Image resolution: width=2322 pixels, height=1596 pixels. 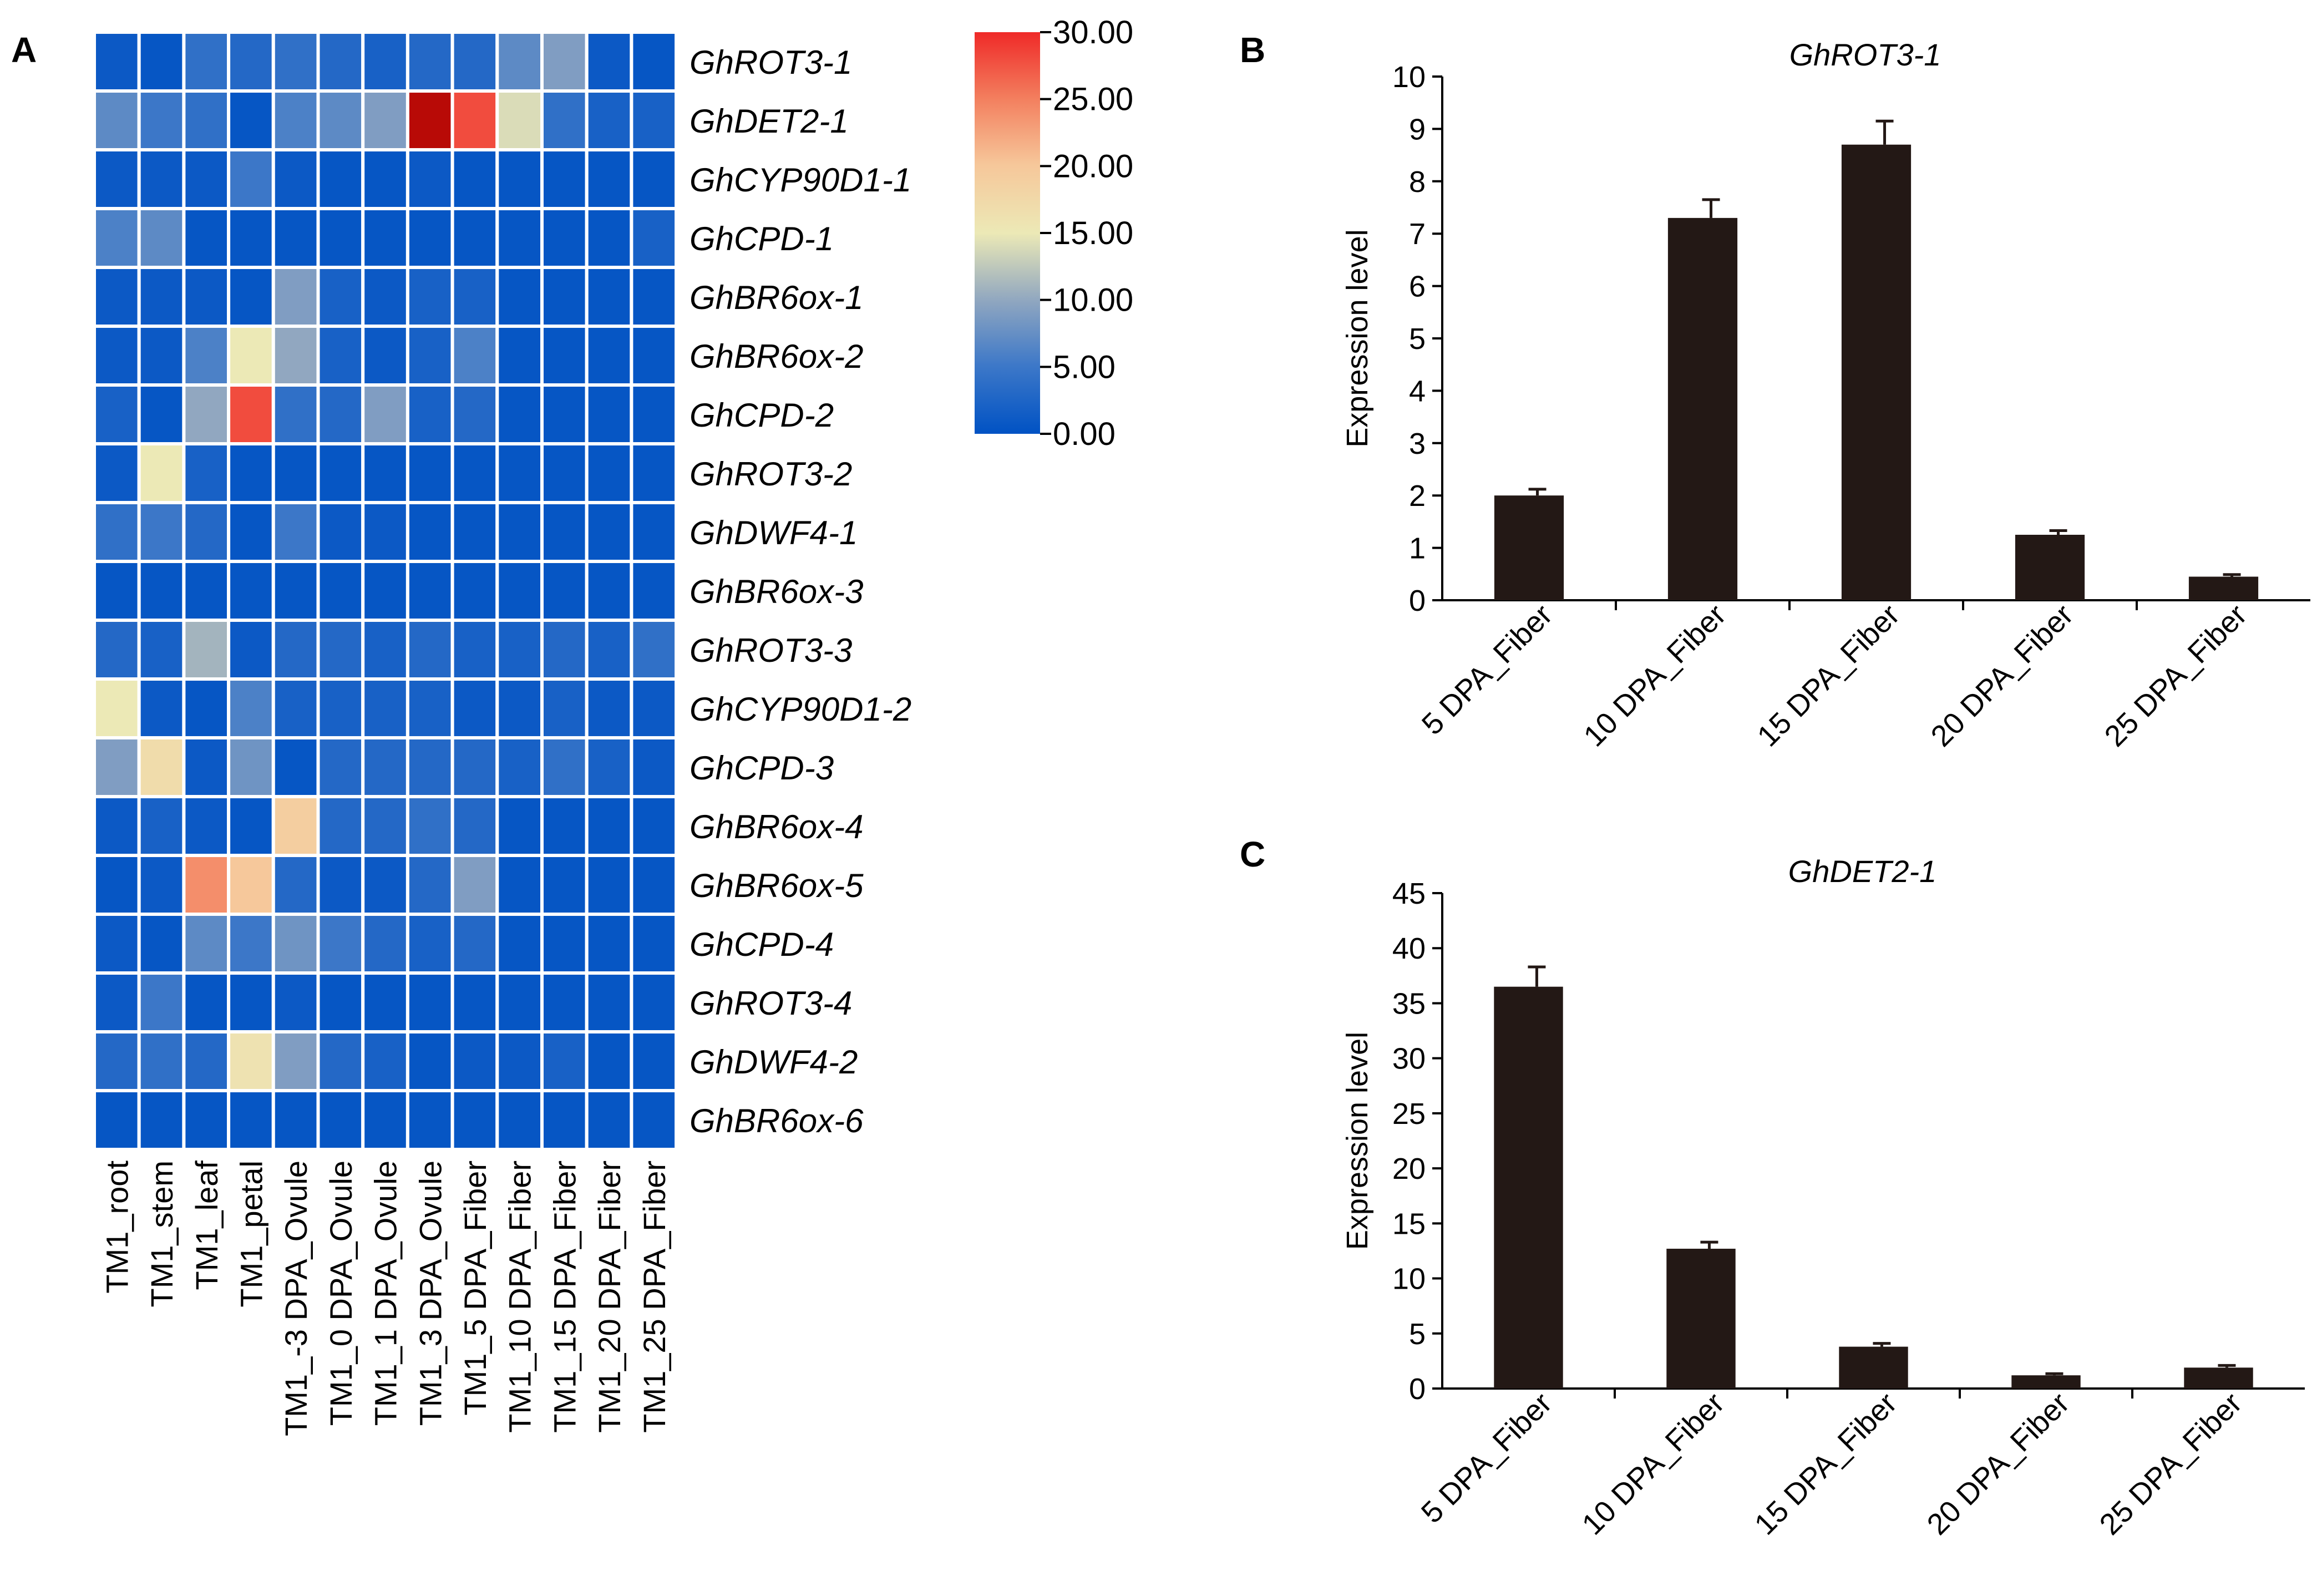 I want to click on heatmap-cell-ghdwf4-1-tm1-root, so click(x=117, y=532).